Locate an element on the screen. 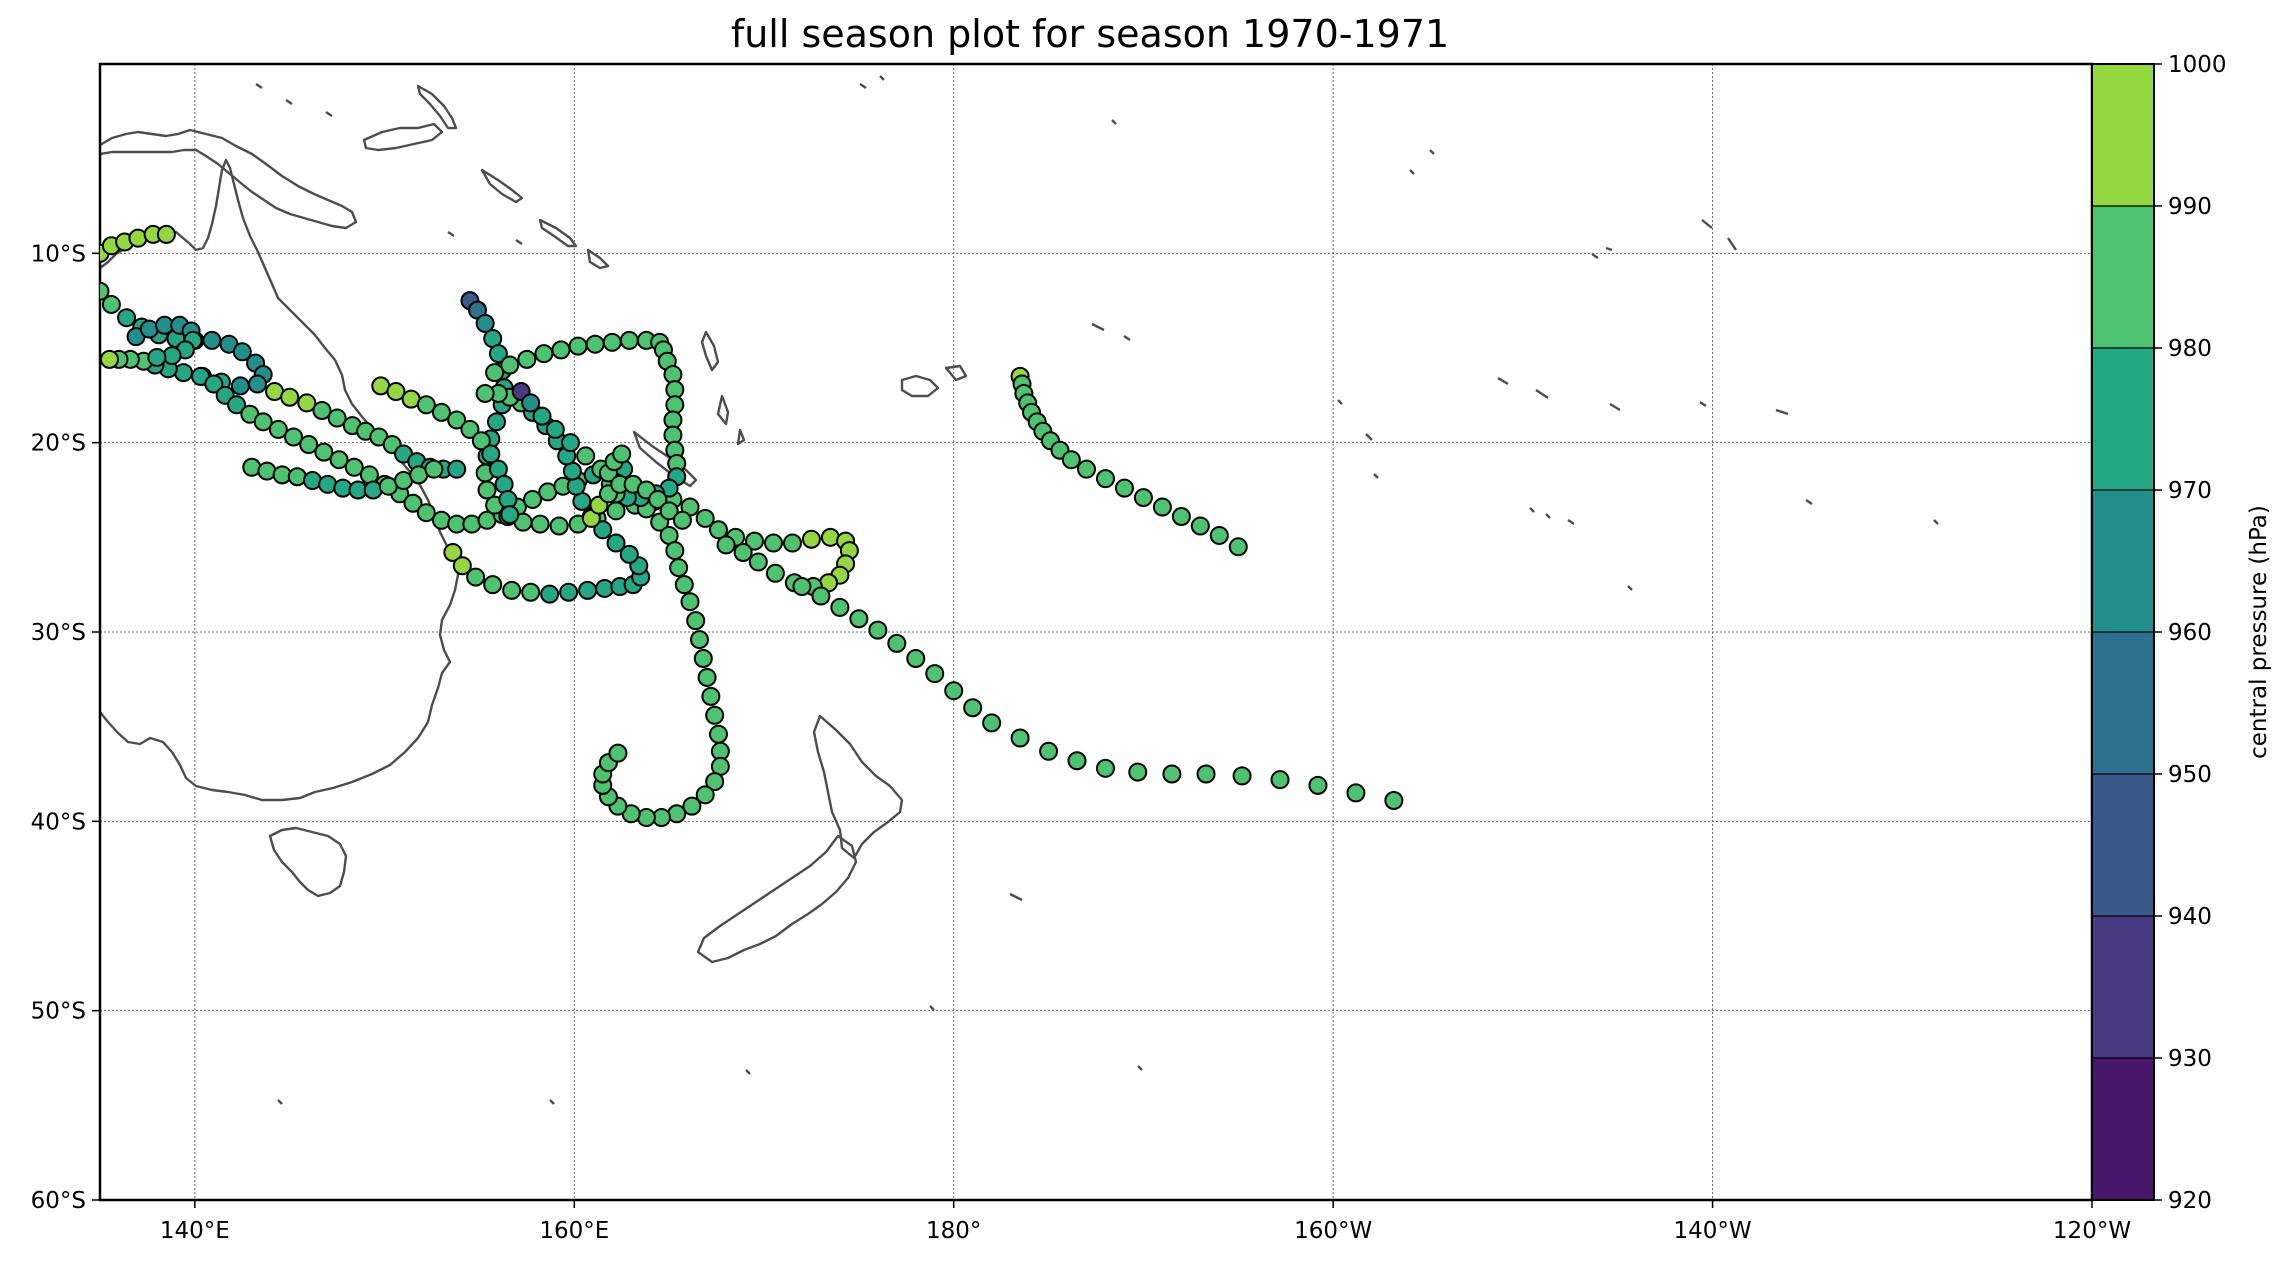 This screenshot has width=2280, height=1262. longitude-axis: 140°E 160°E 180° 160°W 140°W 120°W is located at coordinates (1145, 1222).